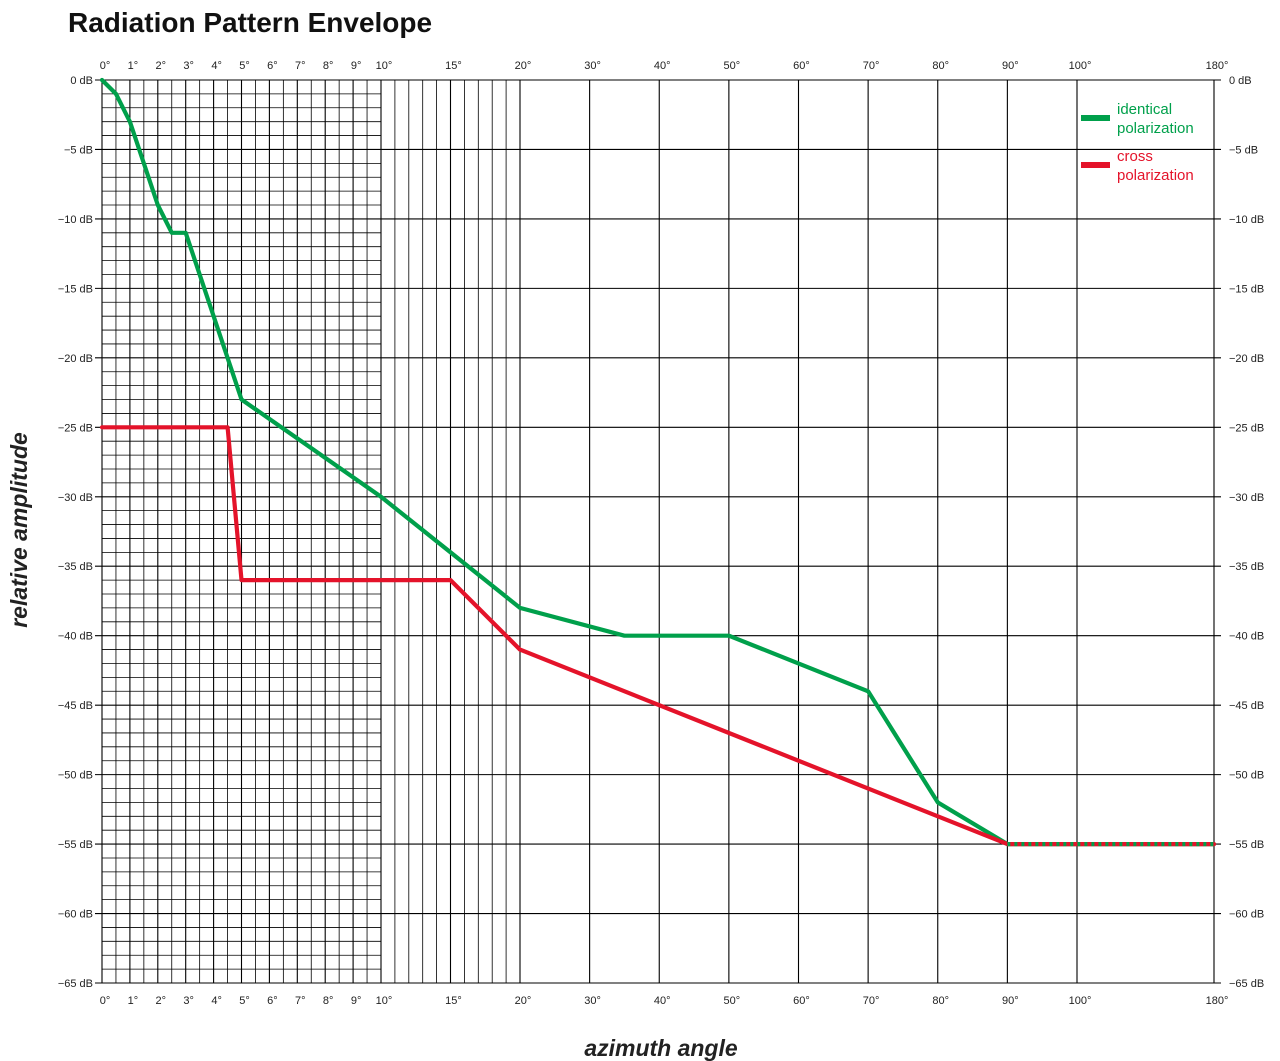 The image size is (1280, 1061). What do you see at coordinates (1217, 66) in the screenshot?
I see `x-tick-label-top: 180°` at bounding box center [1217, 66].